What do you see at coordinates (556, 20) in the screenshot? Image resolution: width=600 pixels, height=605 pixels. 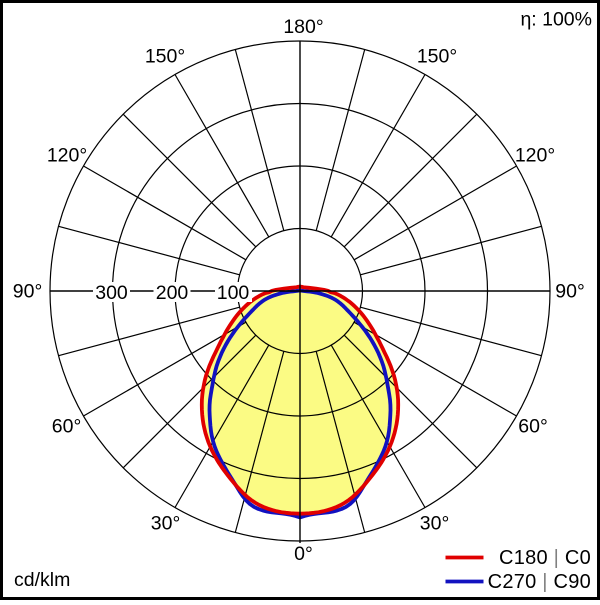 I see `svg-text: η: 100%` at bounding box center [556, 20].